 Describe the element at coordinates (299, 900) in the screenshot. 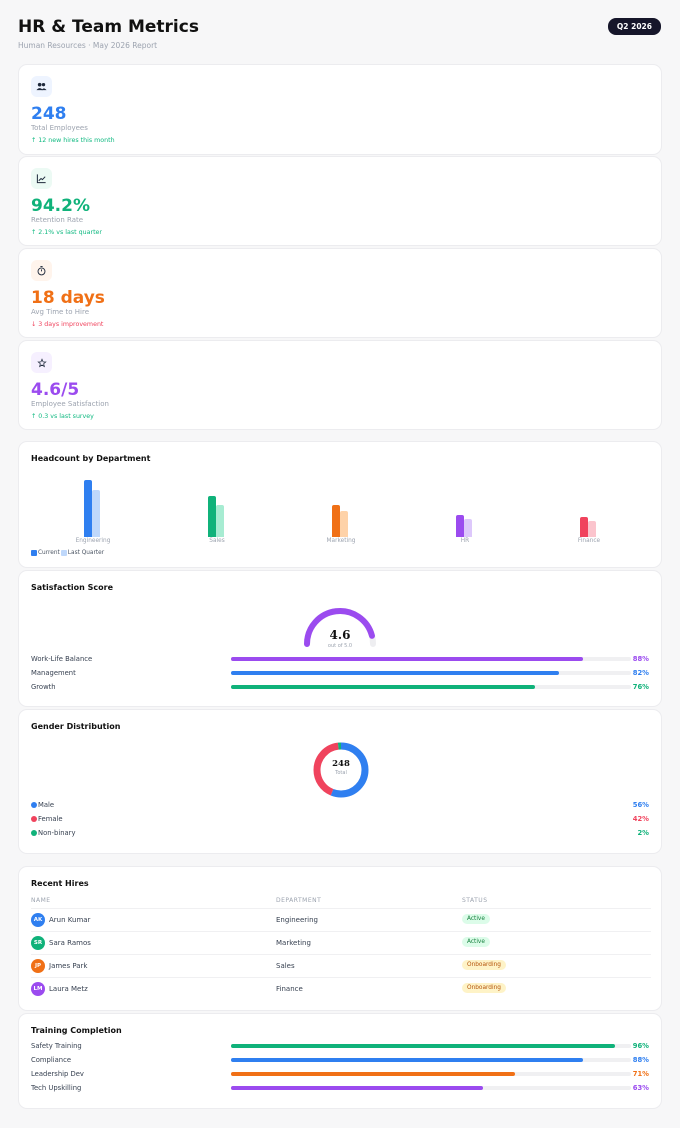

I see `column-header-department: DEPARTMENT` at that location.